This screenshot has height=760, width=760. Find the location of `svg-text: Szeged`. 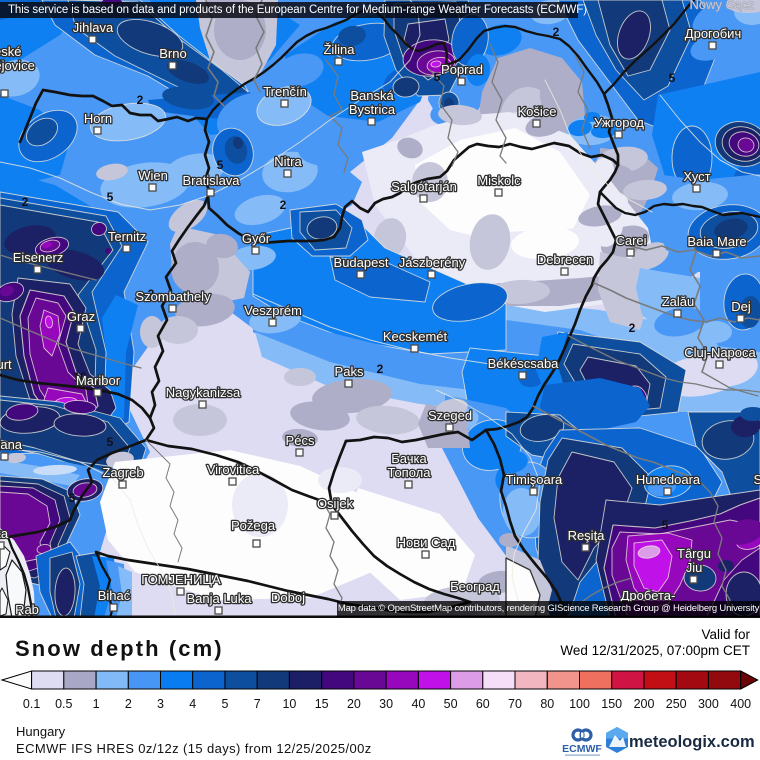

svg-text: Szeged is located at coordinates (450, 415).